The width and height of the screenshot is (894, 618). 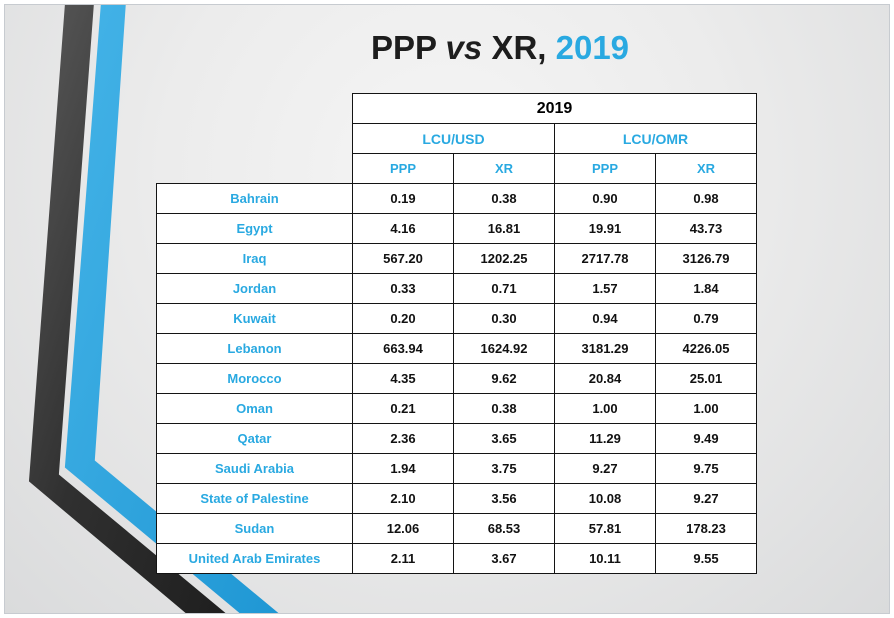 What do you see at coordinates (403, 438) in the screenshot?
I see `value-cell: 2.36` at bounding box center [403, 438].